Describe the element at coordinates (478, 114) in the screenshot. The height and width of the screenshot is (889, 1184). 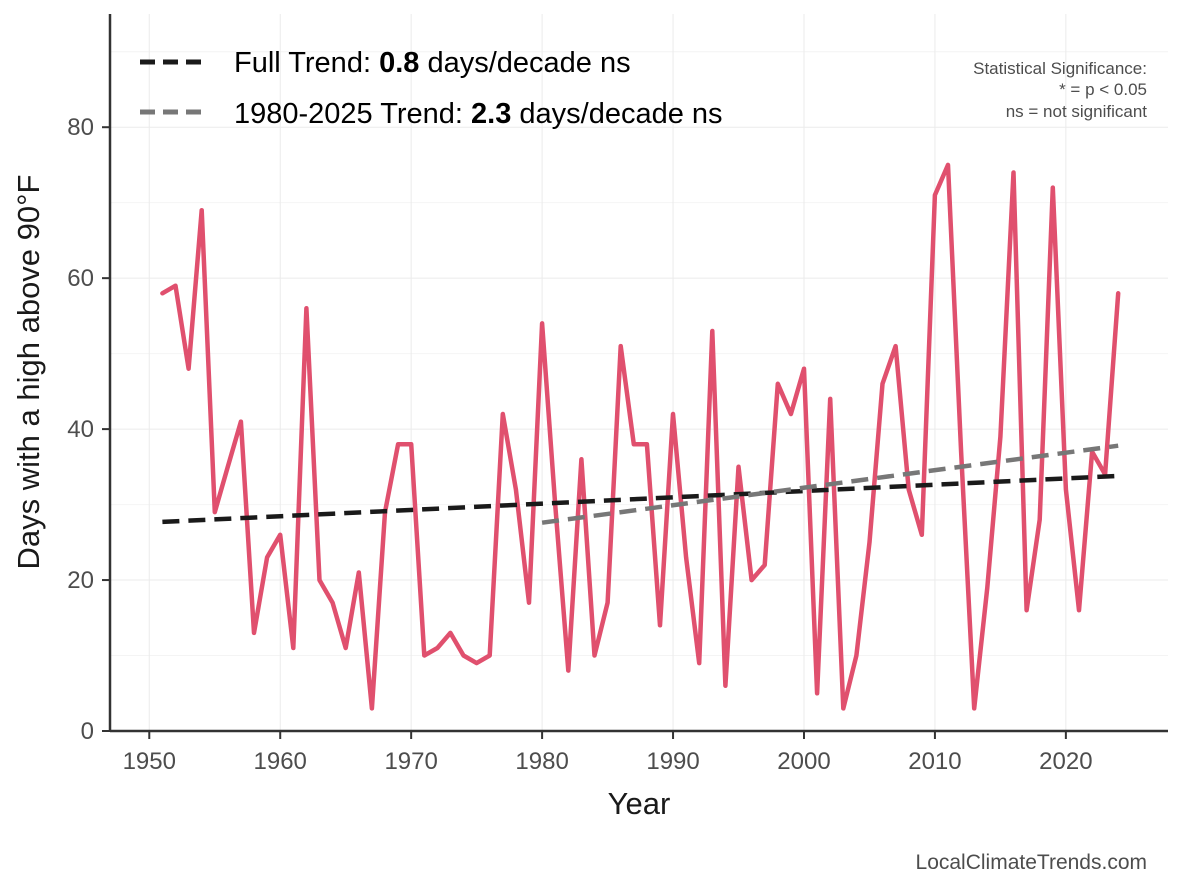
I see `legend-label-recent-trend: 1980-2025 Trend: 2.3 days/decade ns` at that location.